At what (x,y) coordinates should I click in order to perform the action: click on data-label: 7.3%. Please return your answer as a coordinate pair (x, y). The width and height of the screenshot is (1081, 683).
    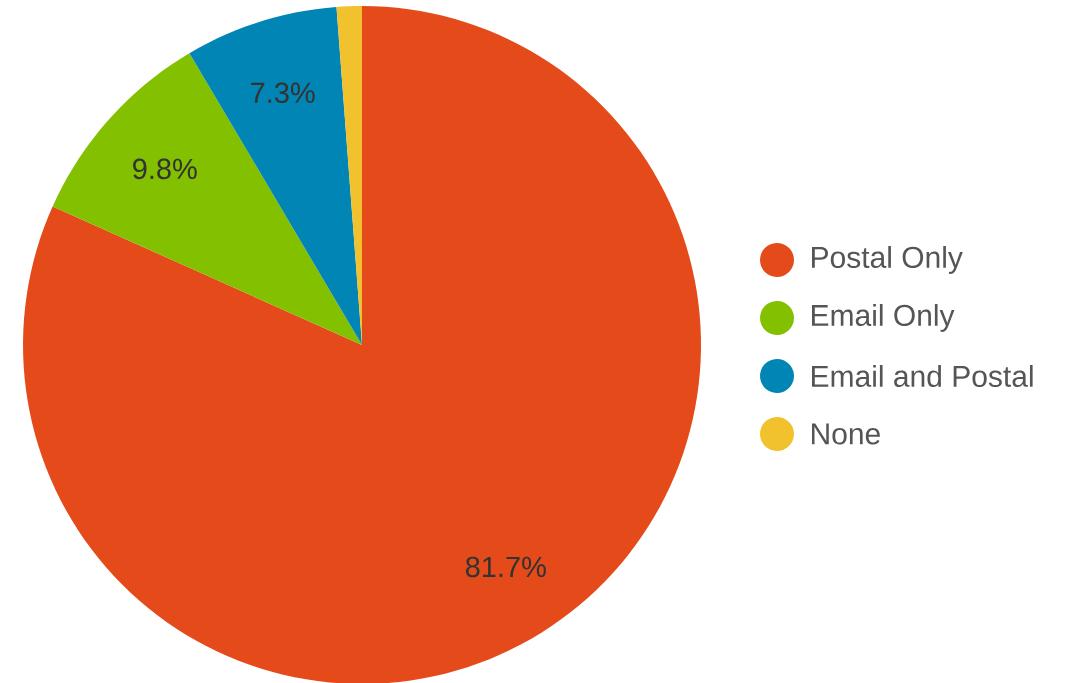
    Looking at the image, I should click on (283, 93).